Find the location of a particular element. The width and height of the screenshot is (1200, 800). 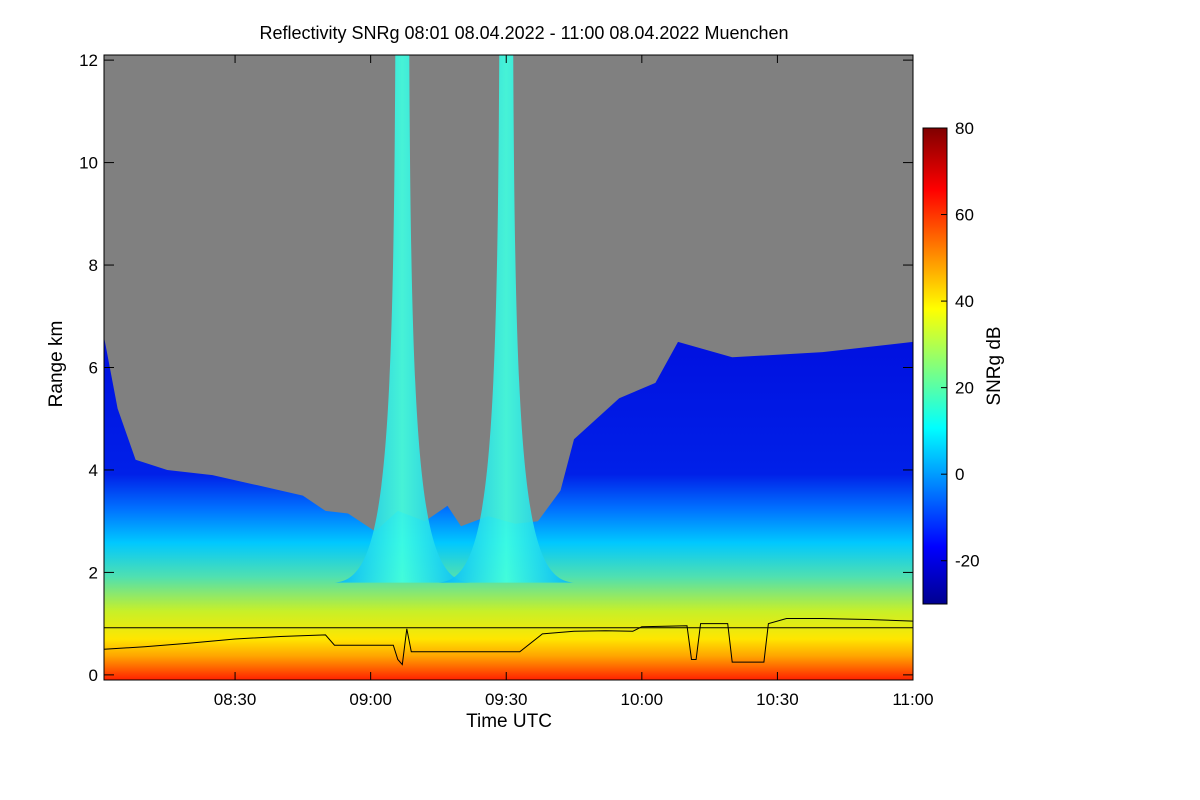

line-series-layer is located at coordinates (508, 642).